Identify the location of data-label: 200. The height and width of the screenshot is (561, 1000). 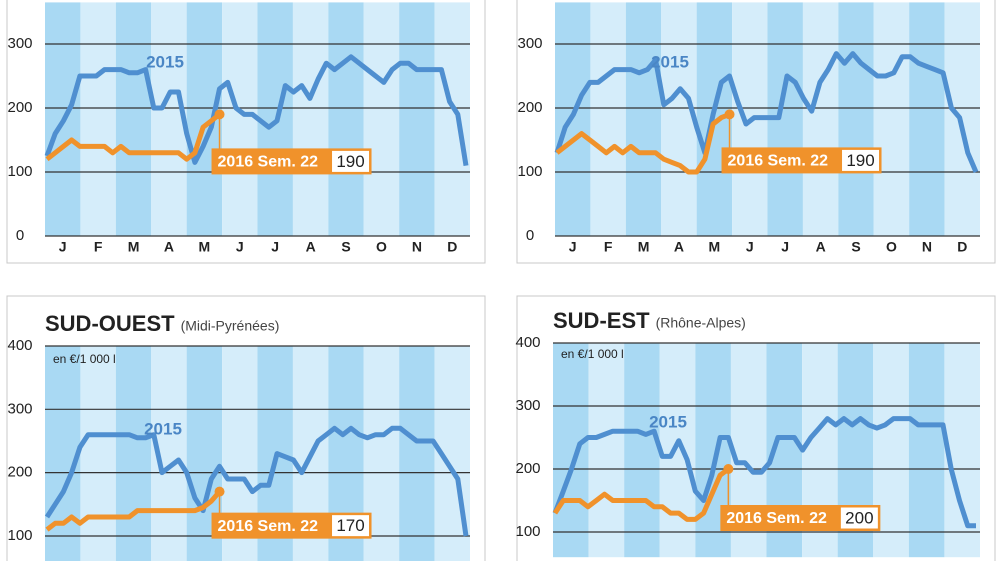
(859, 517).